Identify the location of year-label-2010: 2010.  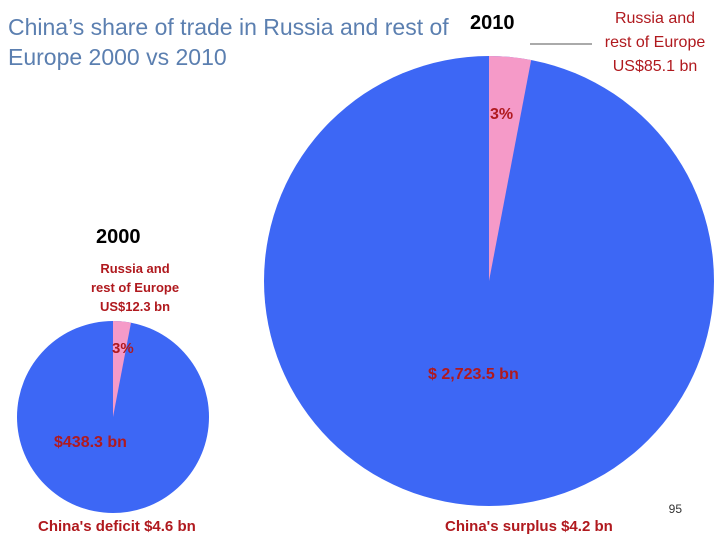
(492, 23).